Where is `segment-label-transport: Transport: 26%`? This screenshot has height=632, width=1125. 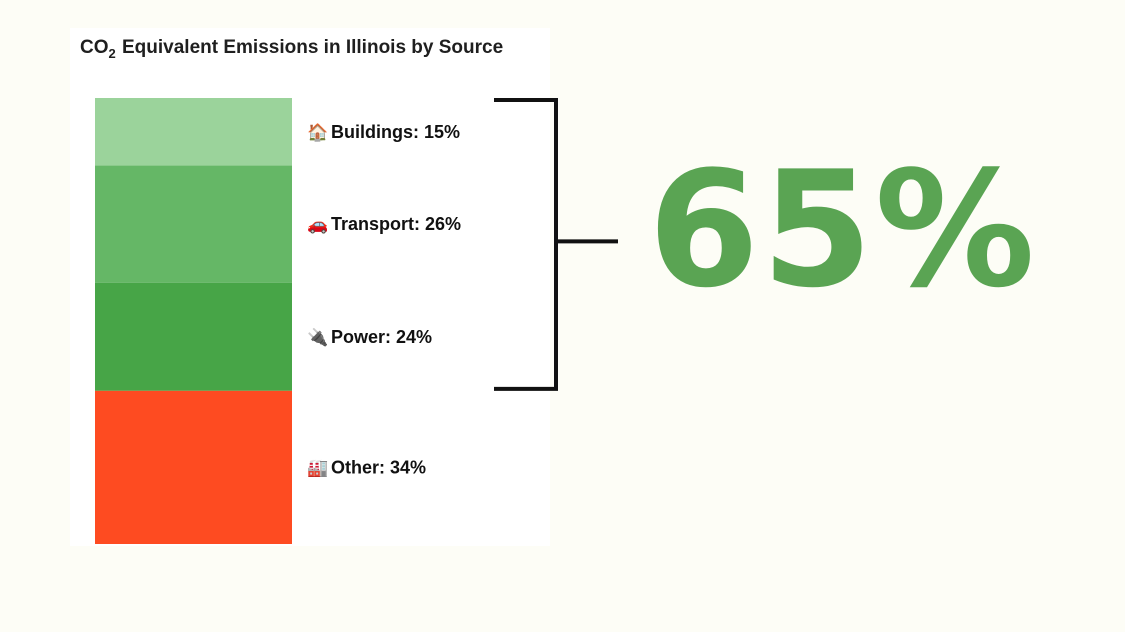 segment-label-transport: Transport: 26% is located at coordinates (396, 224).